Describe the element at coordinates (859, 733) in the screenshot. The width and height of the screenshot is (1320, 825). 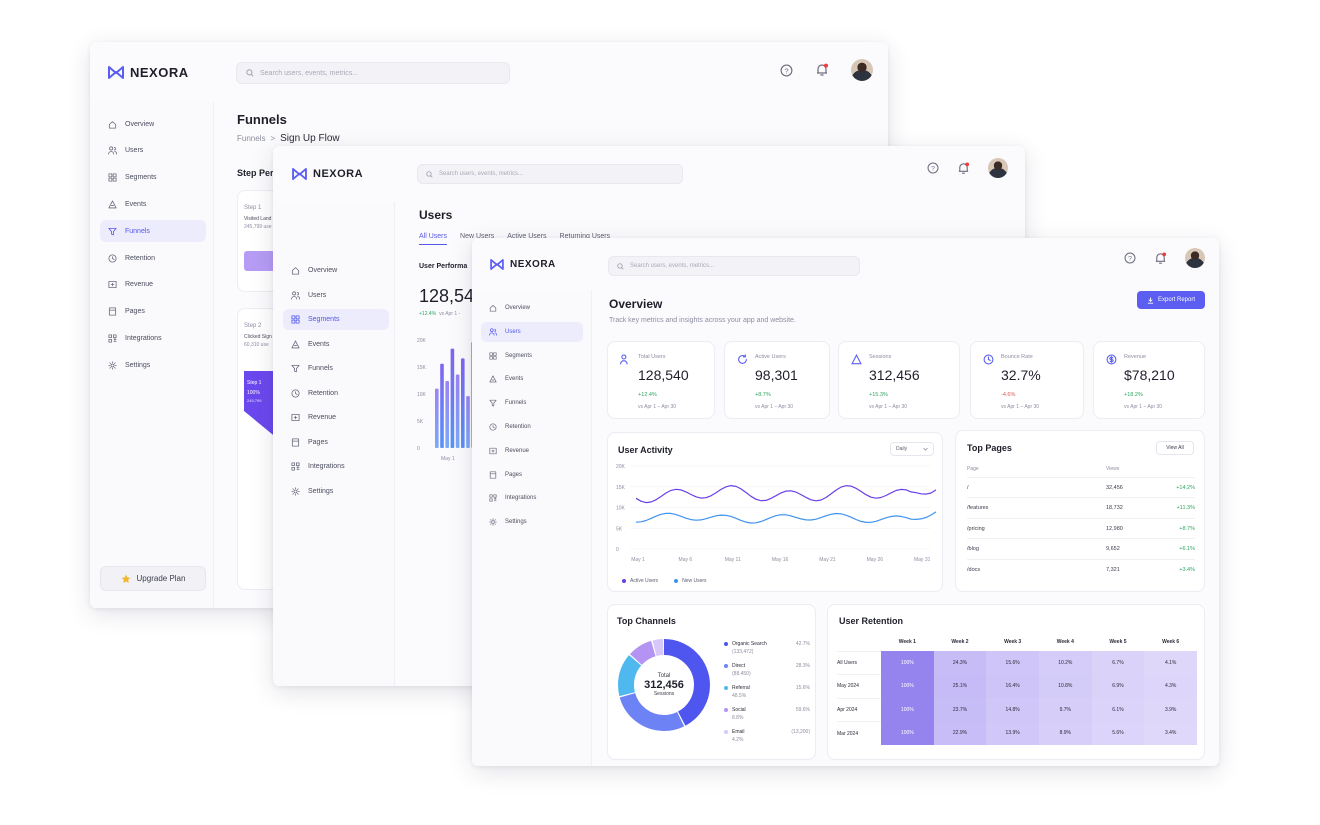
I see `cohort-label: Mar 2024` at that location.